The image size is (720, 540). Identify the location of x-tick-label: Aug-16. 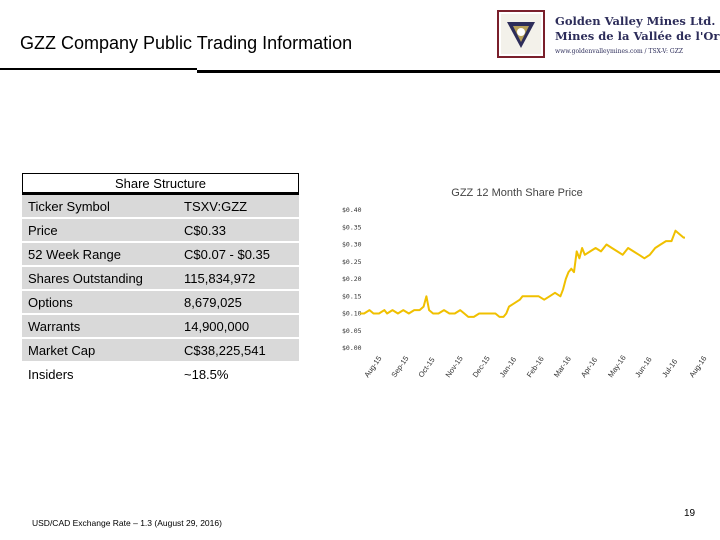
(697, 366).